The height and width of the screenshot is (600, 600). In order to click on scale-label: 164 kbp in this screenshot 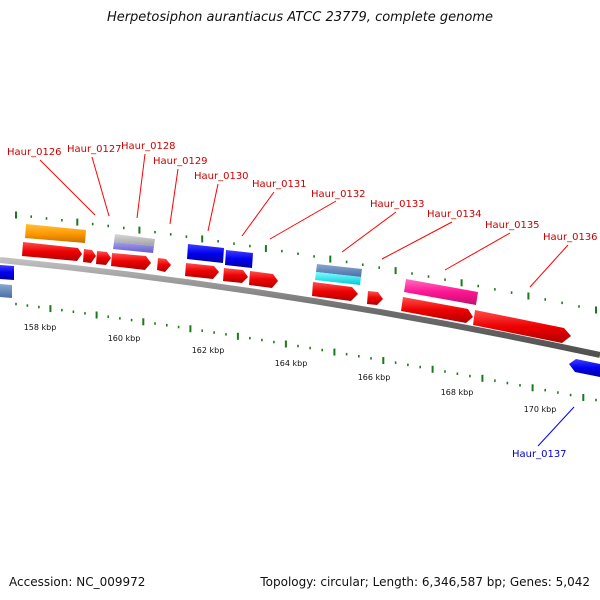, I will do `click(291, 363)`.